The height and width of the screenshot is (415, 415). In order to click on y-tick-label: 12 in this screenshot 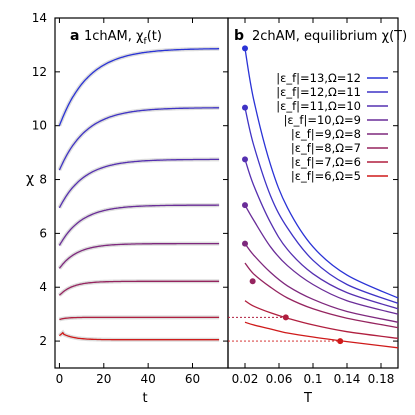, I will do `click(39, 72)`.